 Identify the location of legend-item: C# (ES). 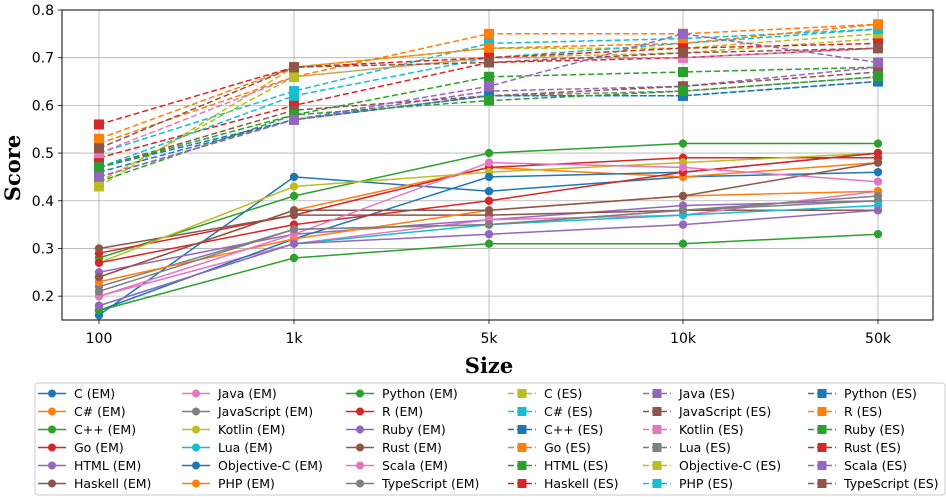
(550, 411).